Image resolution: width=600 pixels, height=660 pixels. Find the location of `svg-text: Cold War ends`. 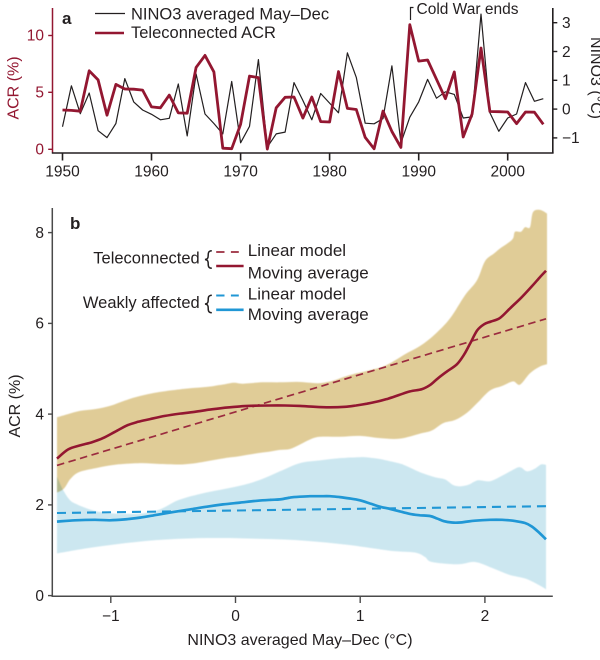

svg-text: Cold War ends is located at coordinates (468, 9).